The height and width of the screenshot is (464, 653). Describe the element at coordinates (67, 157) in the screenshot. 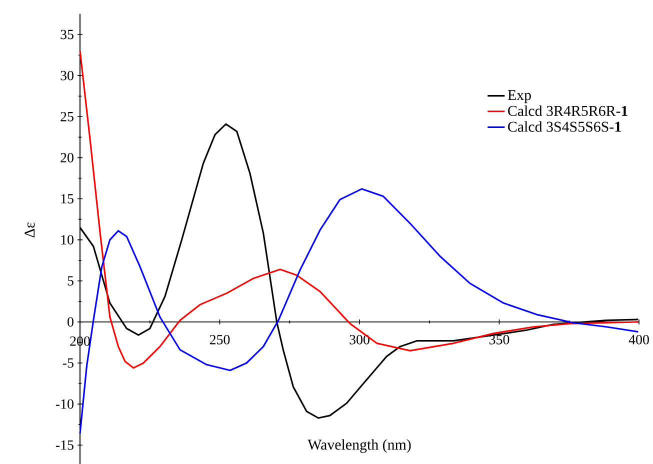

I see `y-tick-label: 20` at that location.